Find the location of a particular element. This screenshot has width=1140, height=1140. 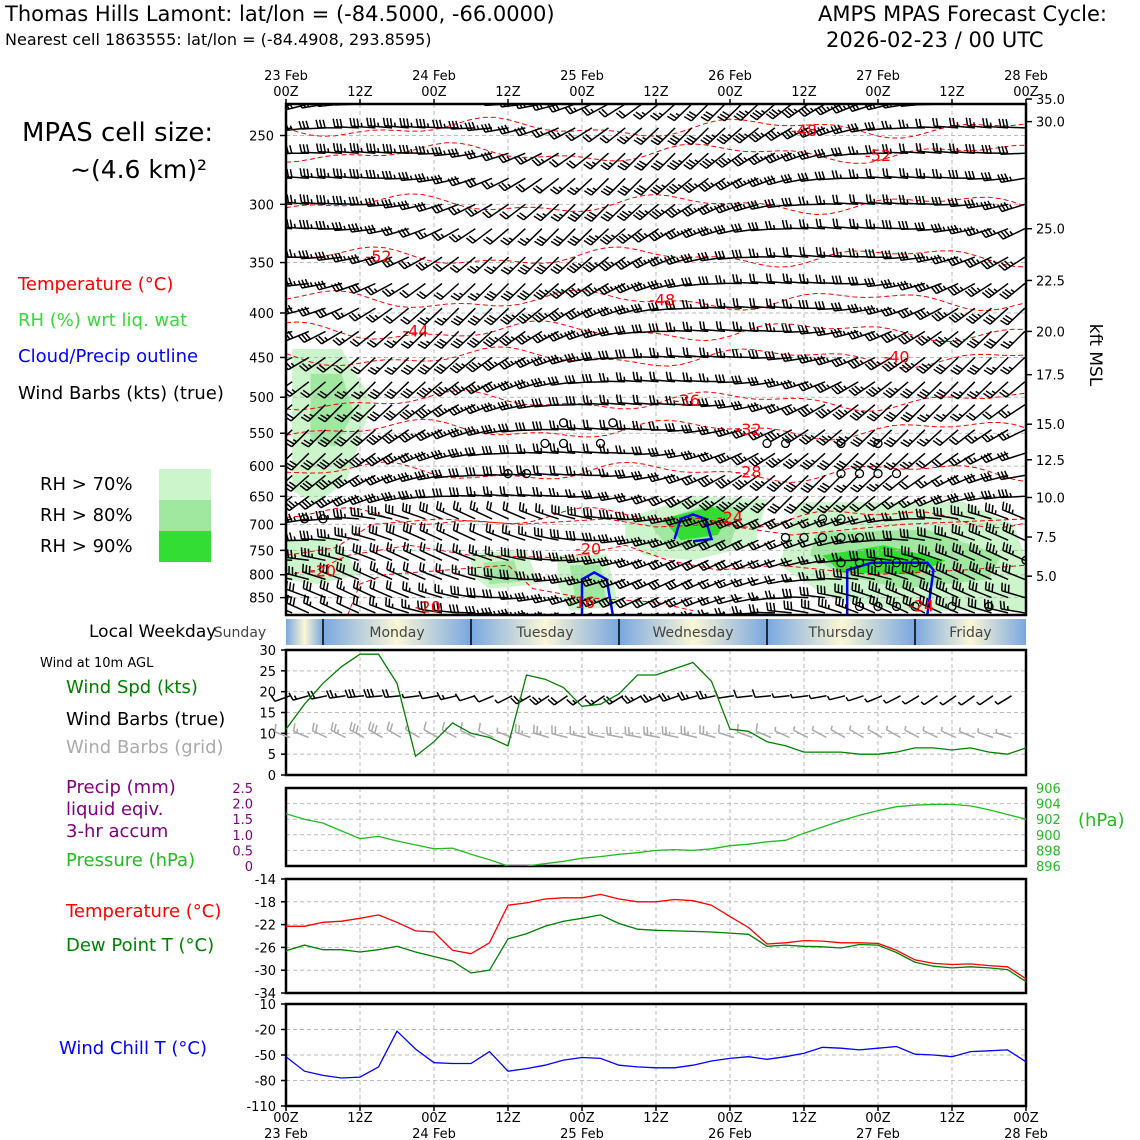

rh90-swatch is located at coordinates (185, 546).